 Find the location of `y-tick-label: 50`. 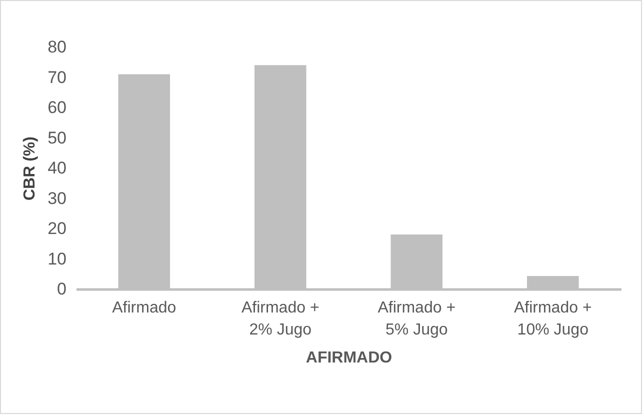

y-tick-label: 50 is located at coordinates (57, 138).